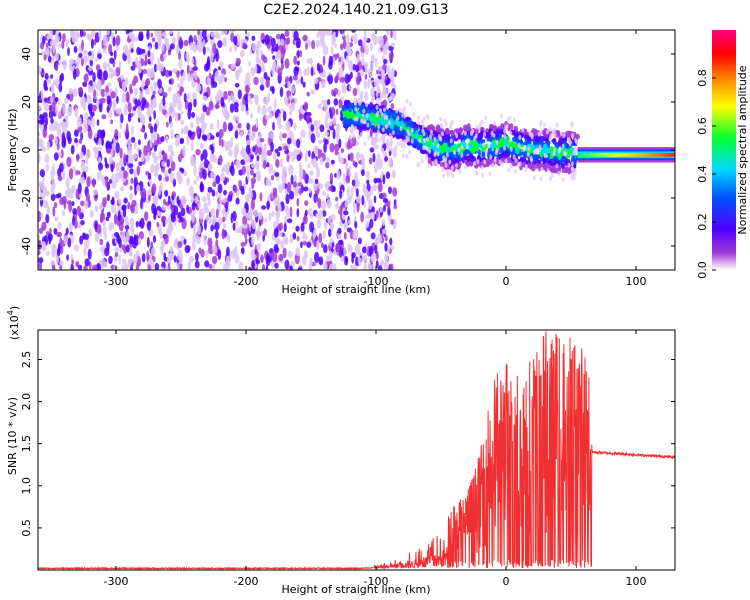 The height and width of the screenshot is (600, 750). I want to click on x-tick-label: -100, so click(376, 581).